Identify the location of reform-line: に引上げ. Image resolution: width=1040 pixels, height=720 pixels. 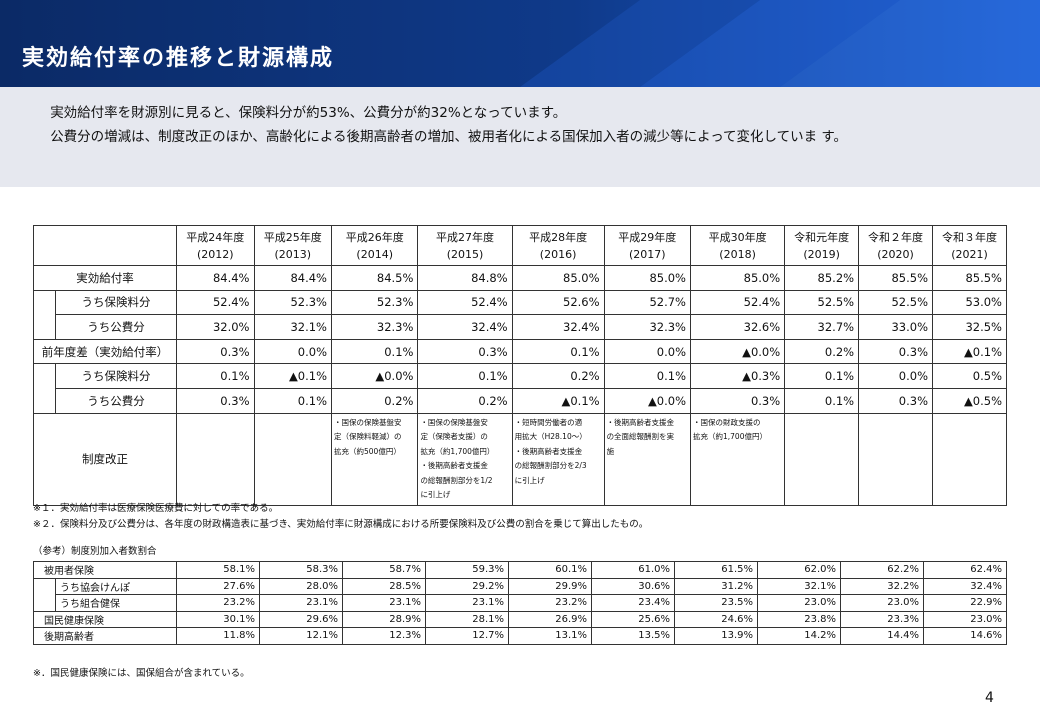
(435, 495).